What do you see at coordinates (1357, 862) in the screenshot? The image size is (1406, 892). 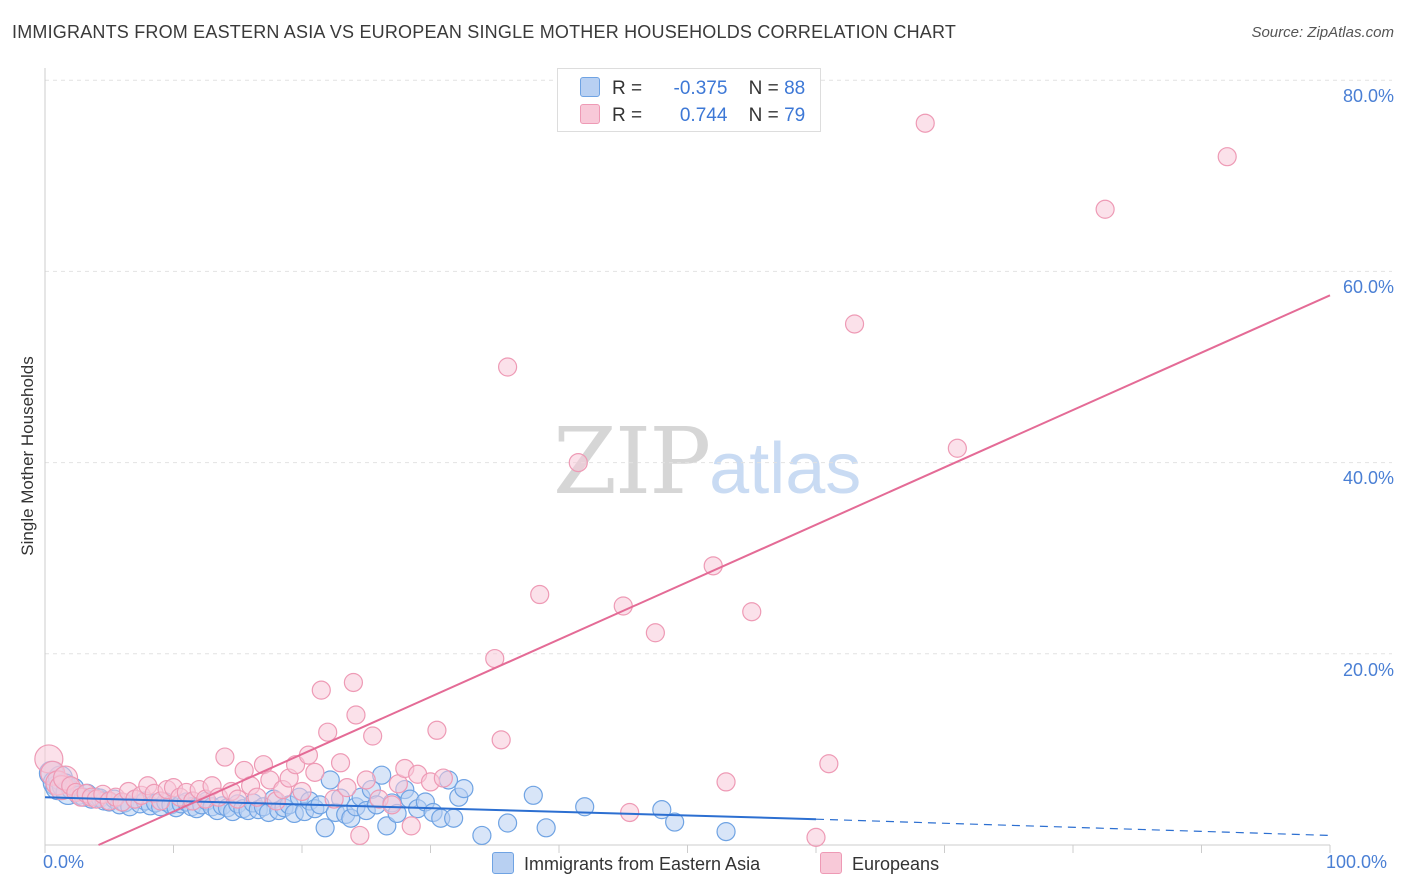 I see `x-tick-label: 100.0%` at bounding box center [1357, 862].